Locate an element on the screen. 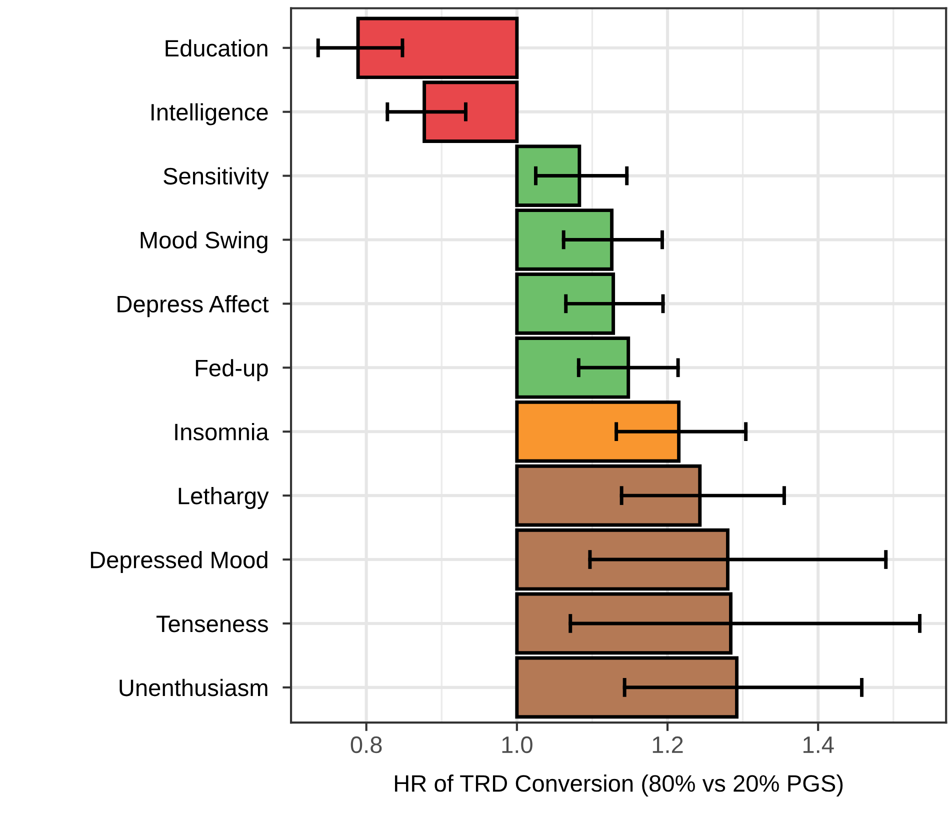 The height and width of the screenshot is (823, 948). y-tick-label: Intelligence is located at coordinates (210, 114).